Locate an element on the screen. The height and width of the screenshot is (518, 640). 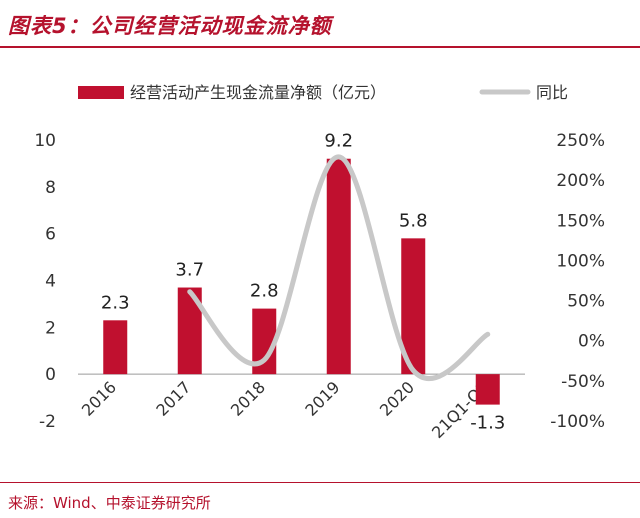
y-right-tick-label: 0% is located at coordinates (591, 342).